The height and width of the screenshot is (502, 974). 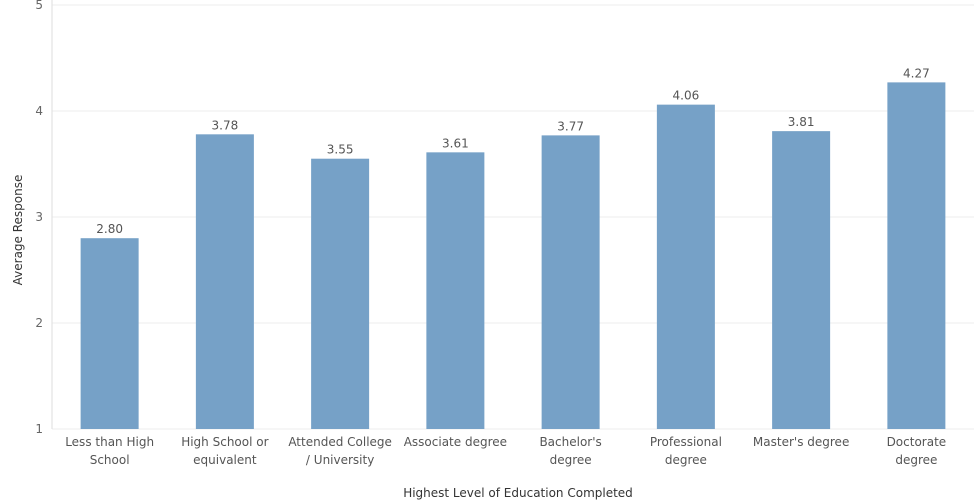 What do you see at coordinates (340, 150) in the screenshot?
I see `bar-value-label: 3.55` at bounding box center [340, 150].